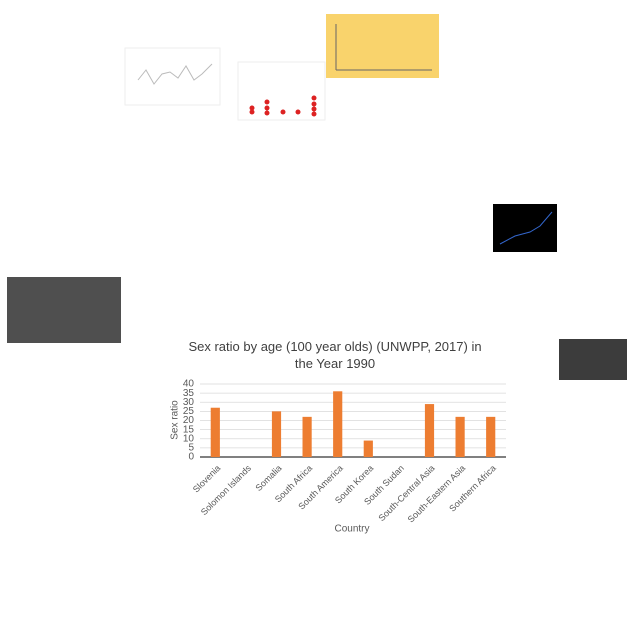 The image size is (640, 640). I want to click on y-tick-label: 10, so click(189, 438).